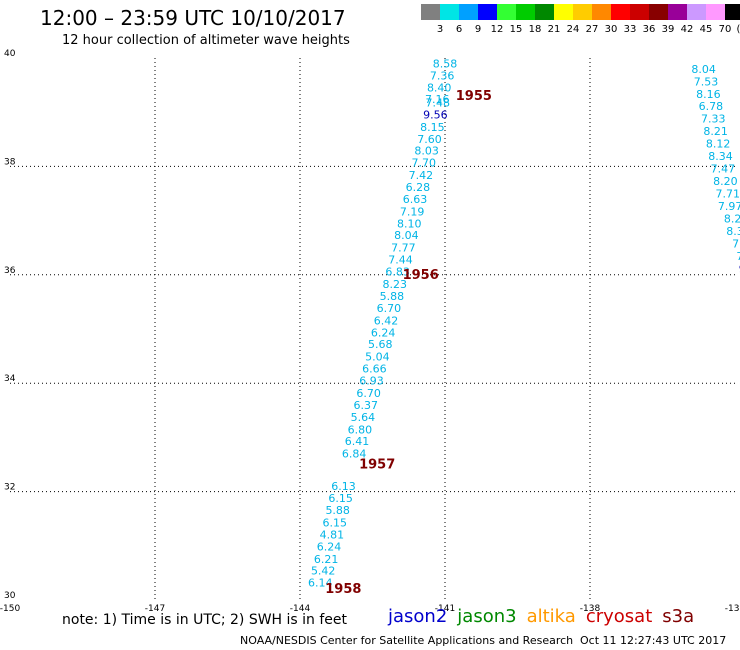  I want to click on wave-height-value: 7.47, so click(723, 169).